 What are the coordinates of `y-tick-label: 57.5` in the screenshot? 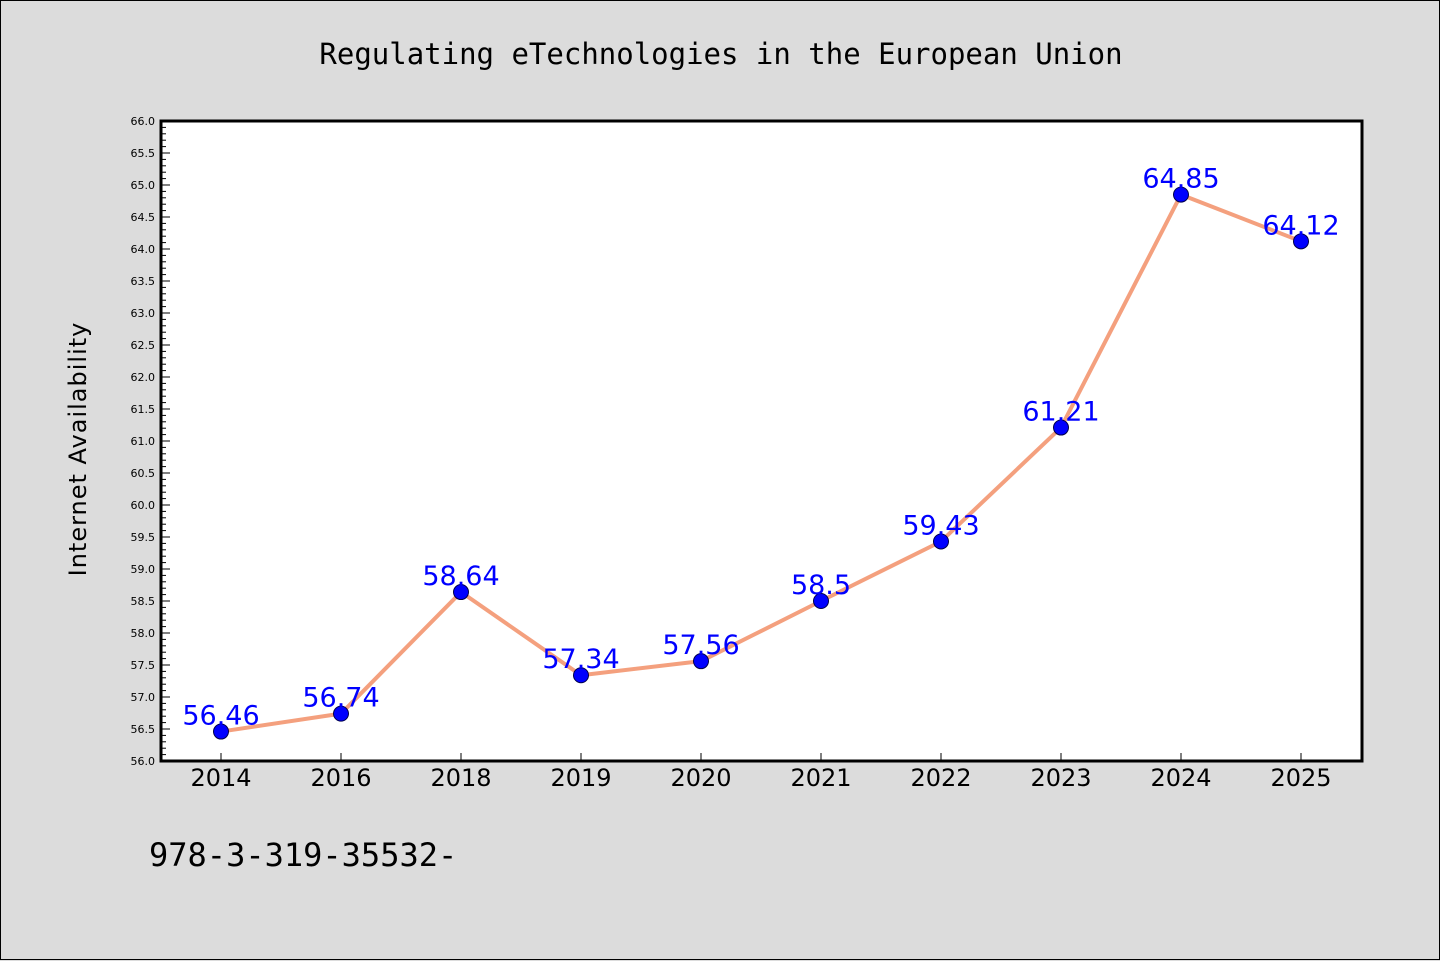 It's located at (143, 665).